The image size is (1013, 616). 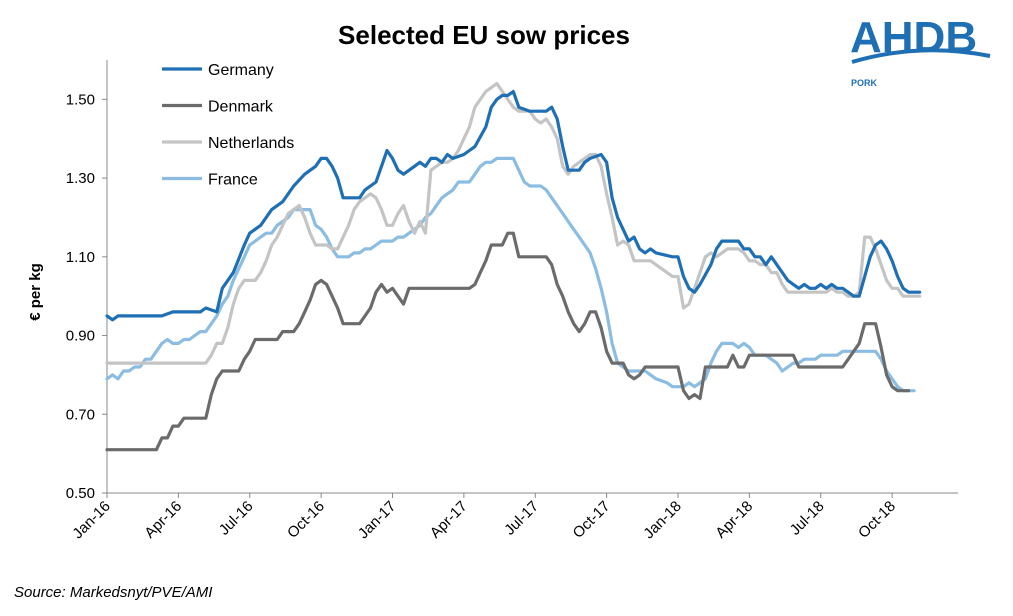 I want to click on x-tick-label: Apr-17, so click(x=449, y=520).